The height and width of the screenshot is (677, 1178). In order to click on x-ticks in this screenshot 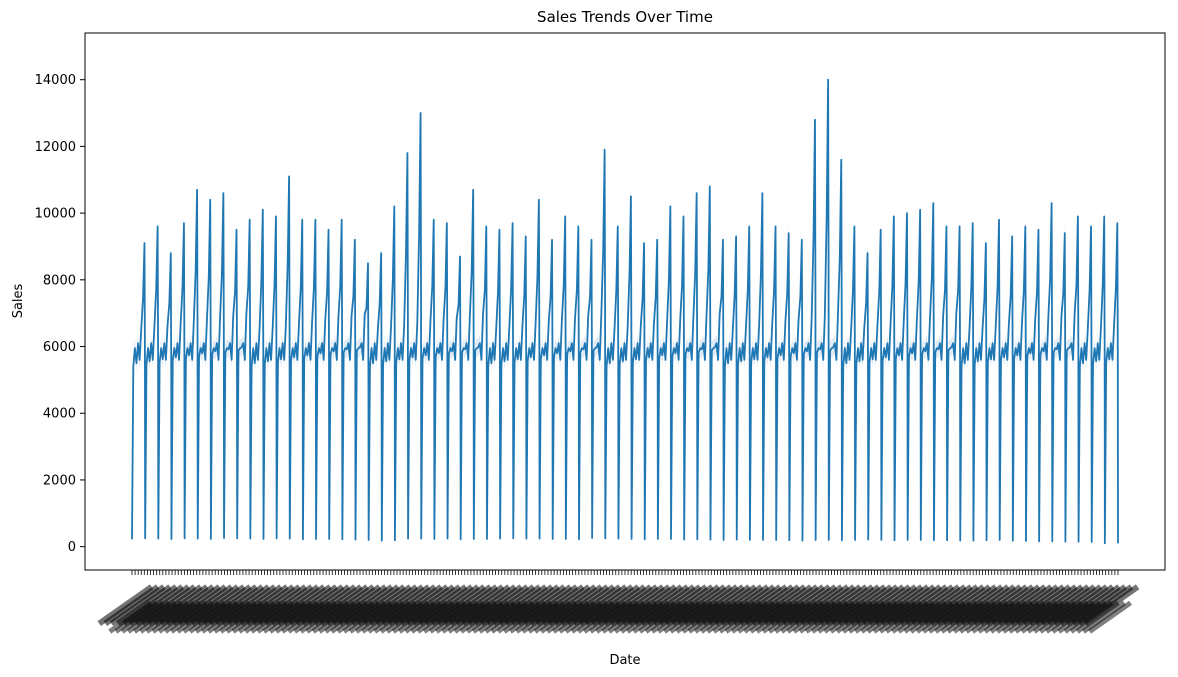, I will do `click(625, 572)`.